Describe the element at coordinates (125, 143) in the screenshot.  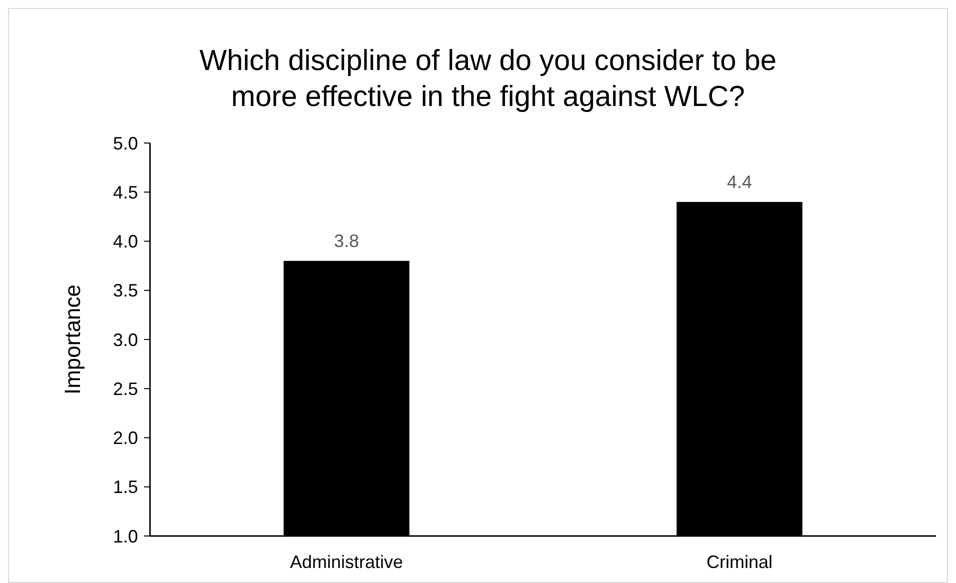
I see `y-tick-label: 5.0` at that location.